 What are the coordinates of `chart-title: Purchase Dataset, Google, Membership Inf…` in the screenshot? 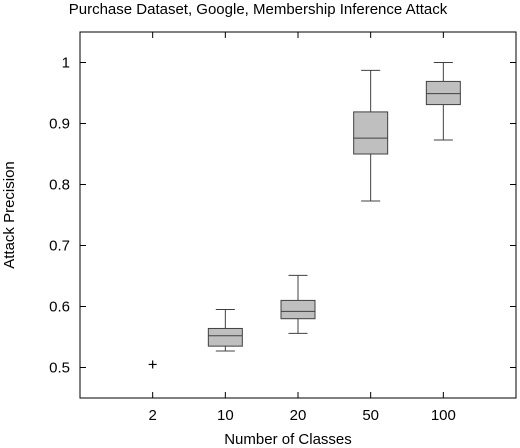 It's located at (258, 9).